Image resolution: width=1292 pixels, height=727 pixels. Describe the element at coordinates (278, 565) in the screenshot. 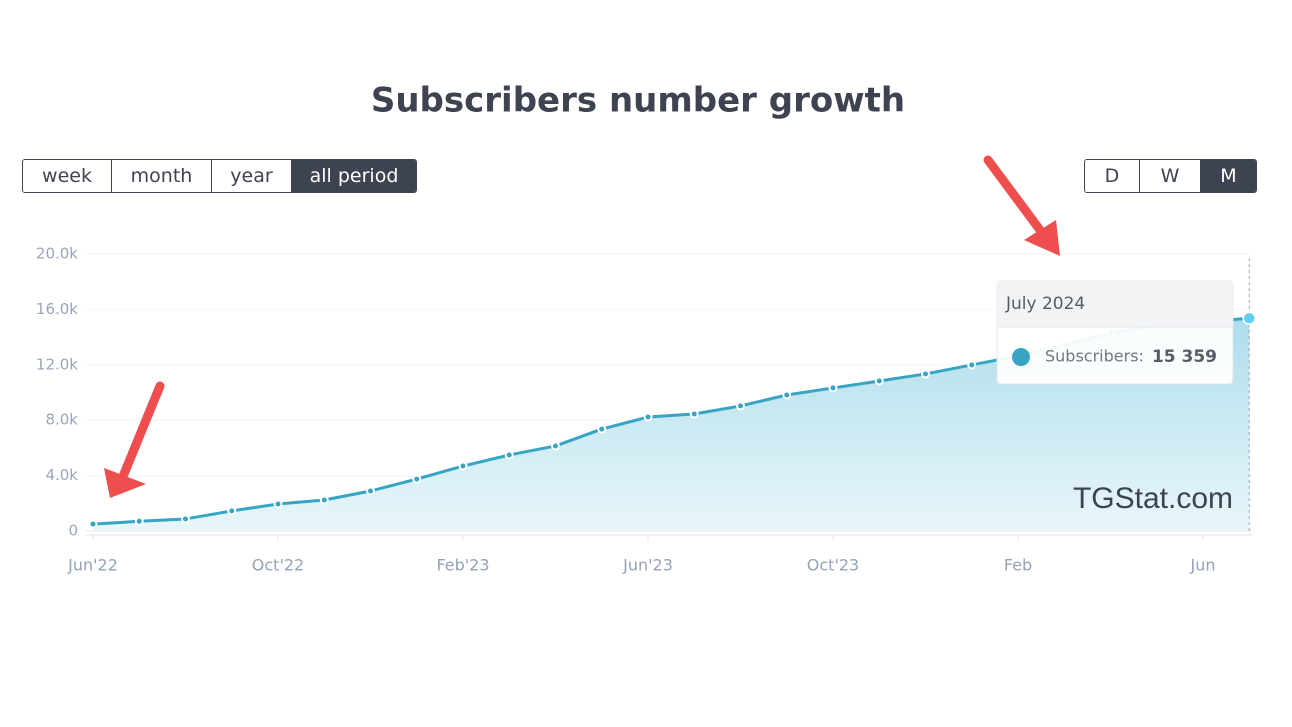

I see `x-tick-label: Oct'22` at that location.